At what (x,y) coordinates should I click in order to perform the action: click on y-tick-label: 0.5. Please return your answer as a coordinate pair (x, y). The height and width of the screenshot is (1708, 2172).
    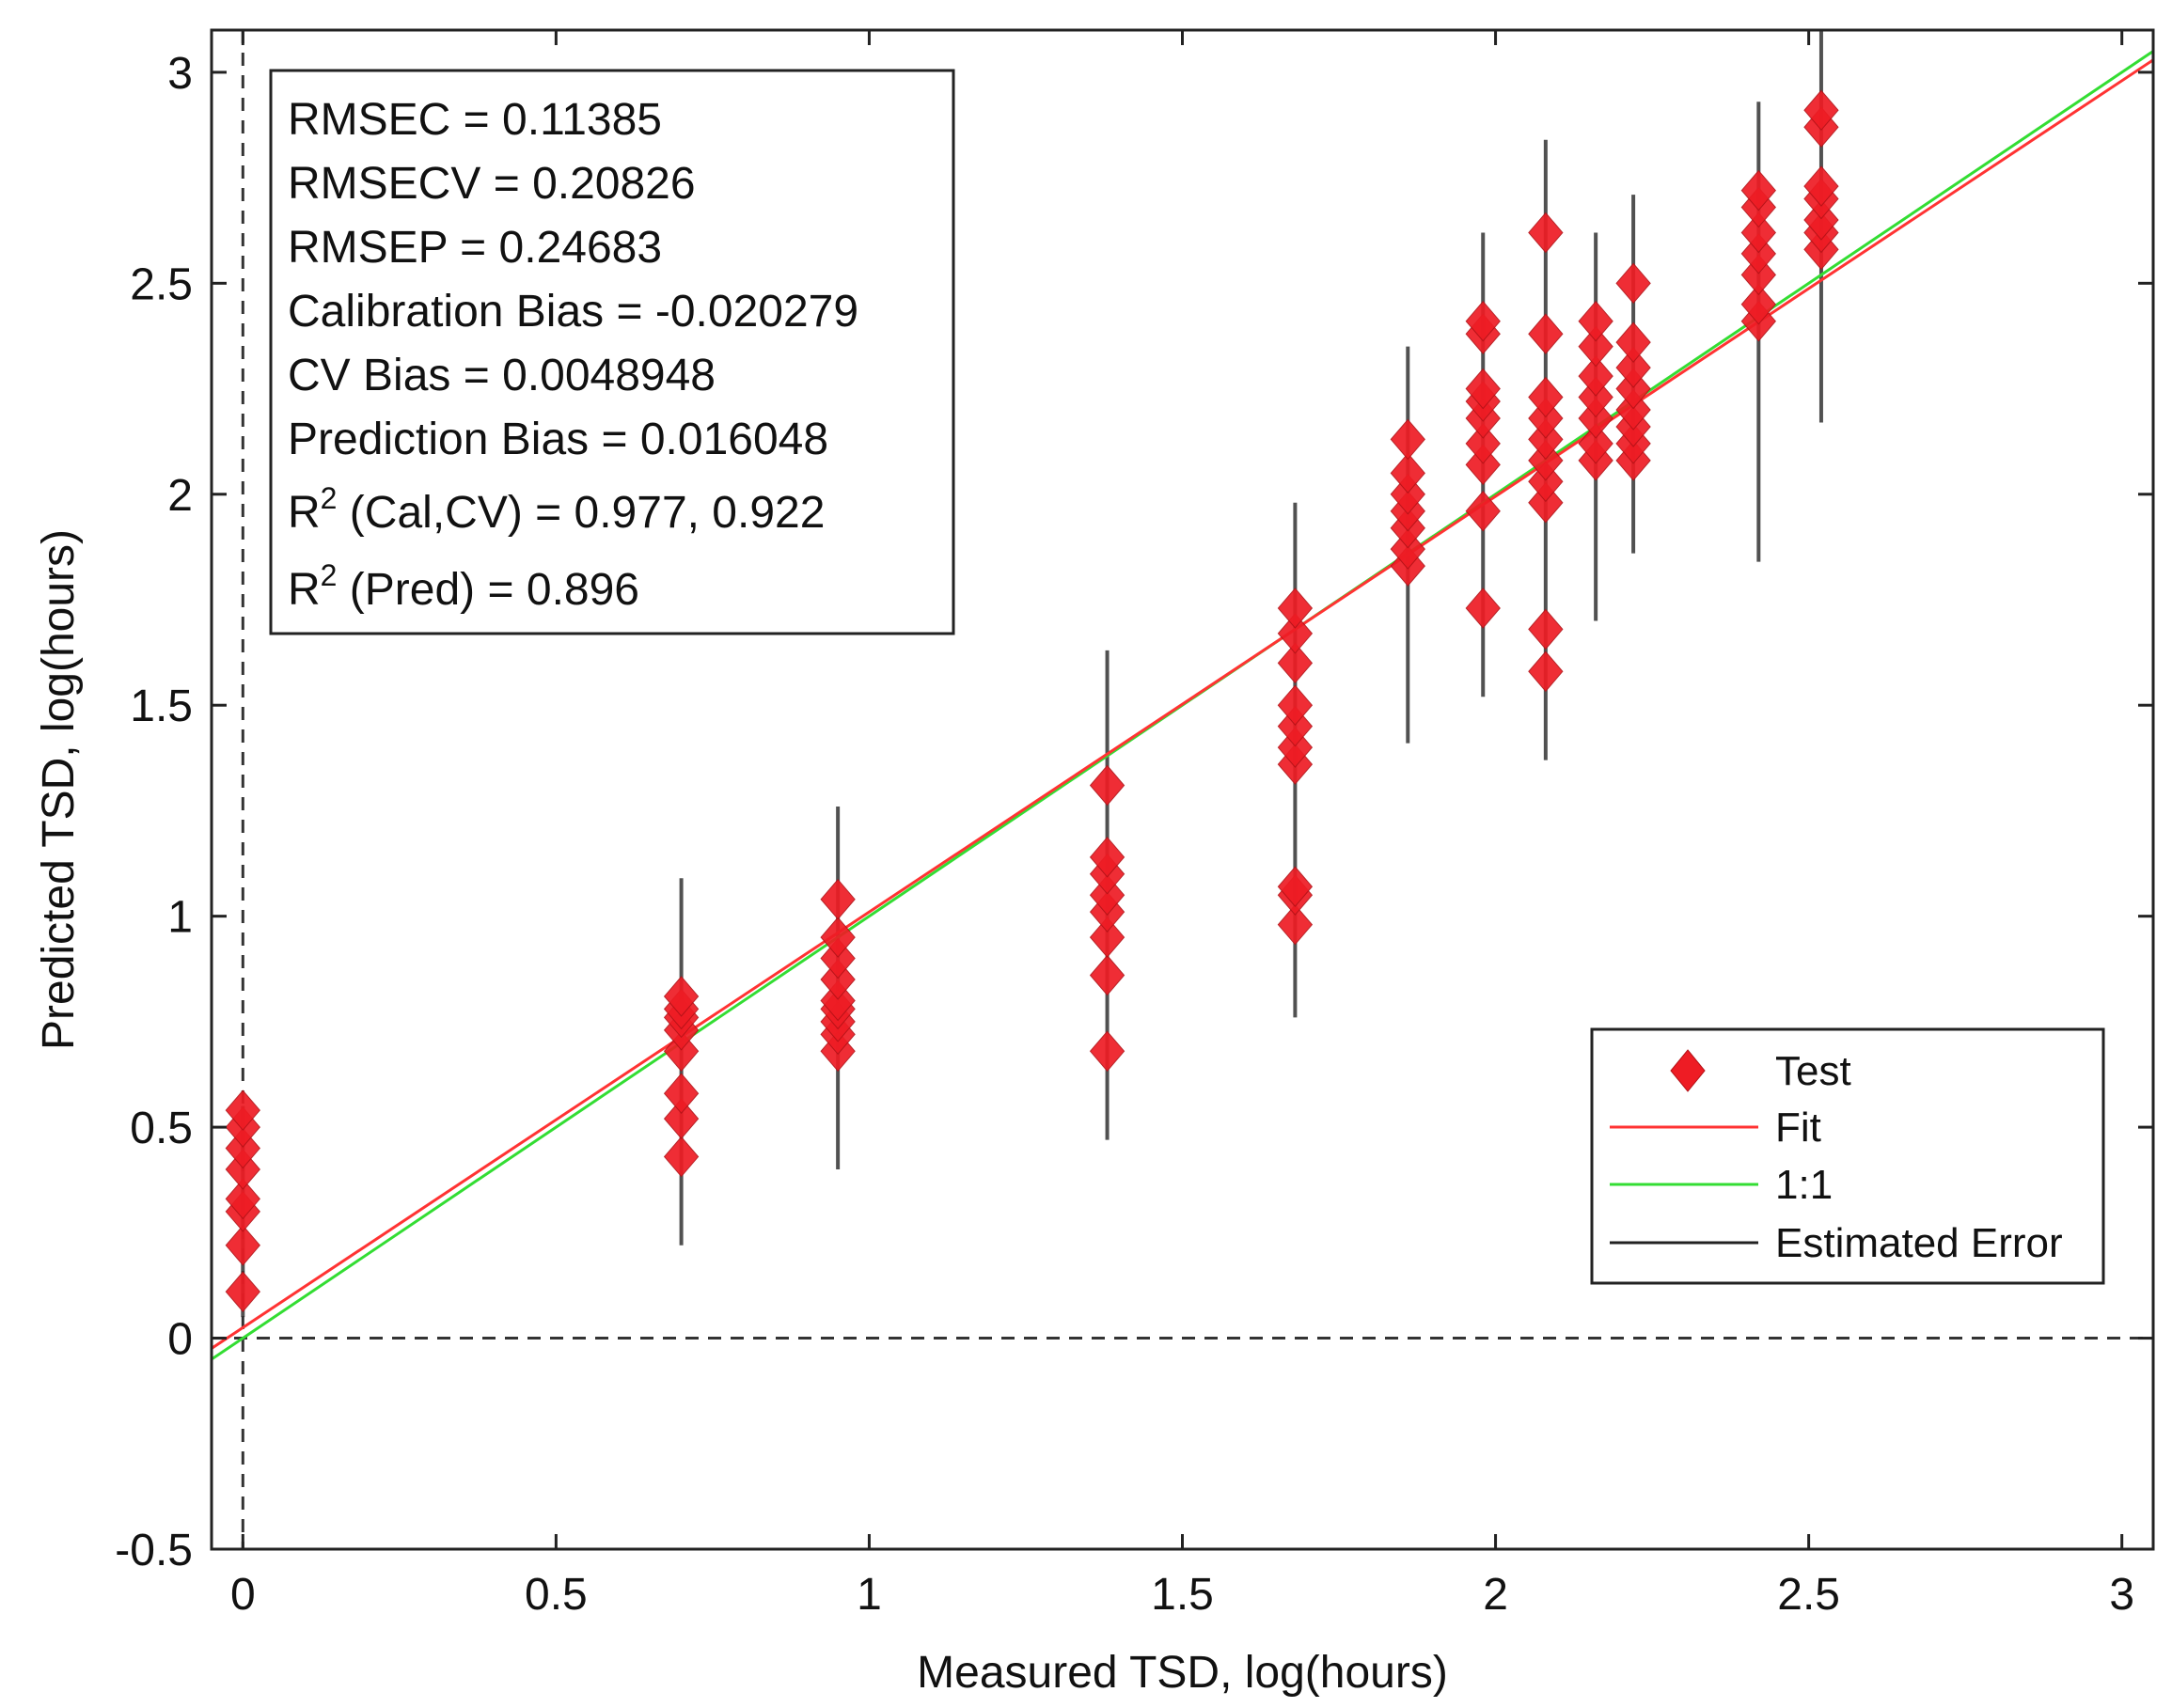
    Looking at the image, I should click on (161, 1128).